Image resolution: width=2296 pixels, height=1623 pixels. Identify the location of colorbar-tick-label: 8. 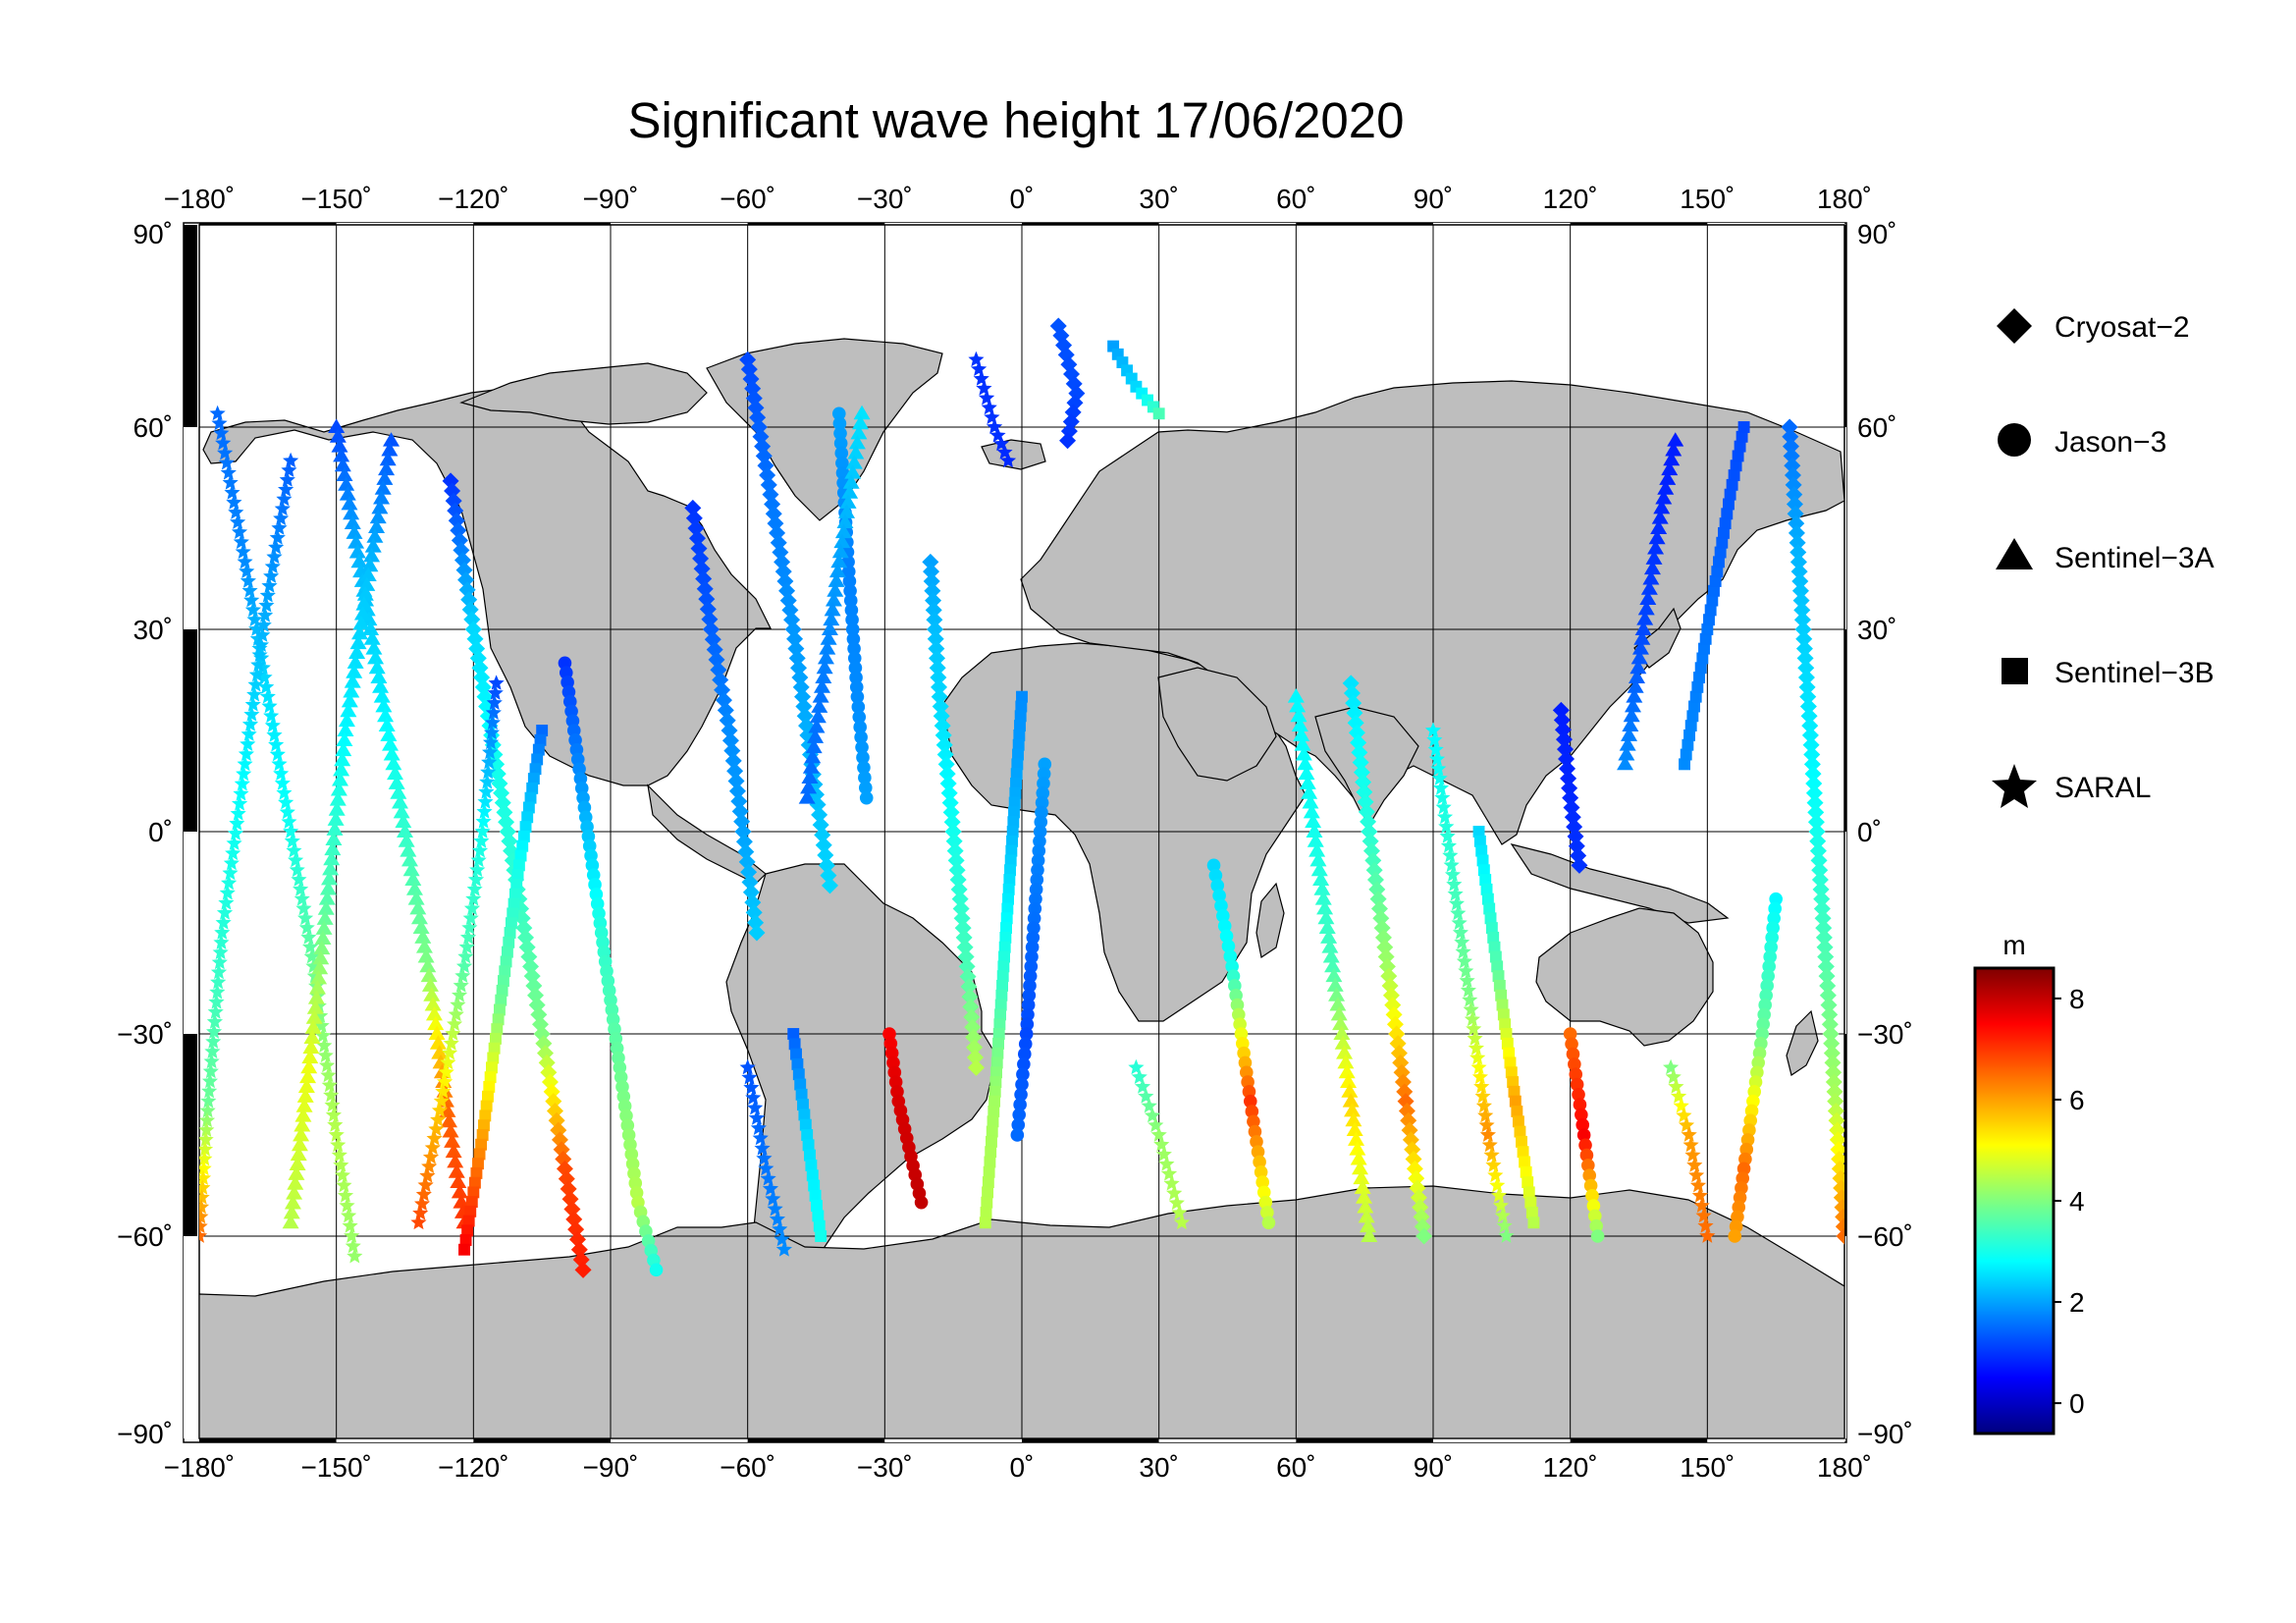
(2077, 999).